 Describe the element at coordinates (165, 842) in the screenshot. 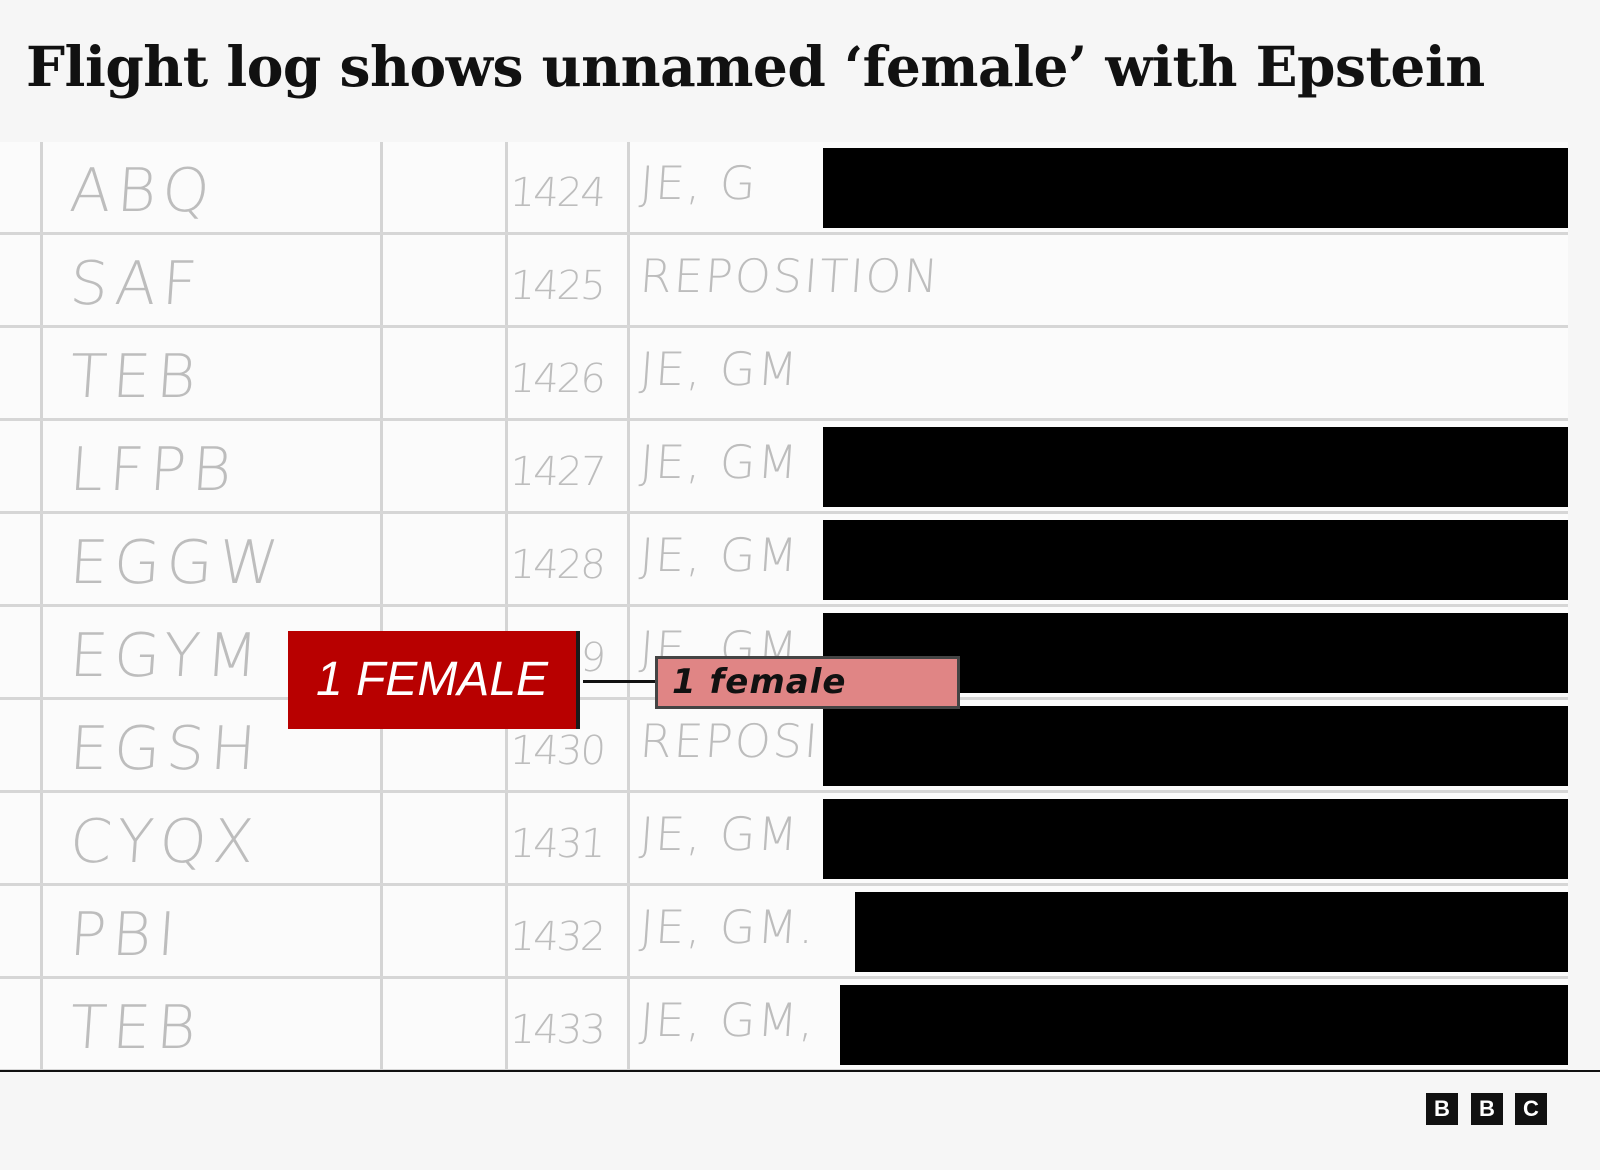

I see `airport-code: CYQX` at that location.